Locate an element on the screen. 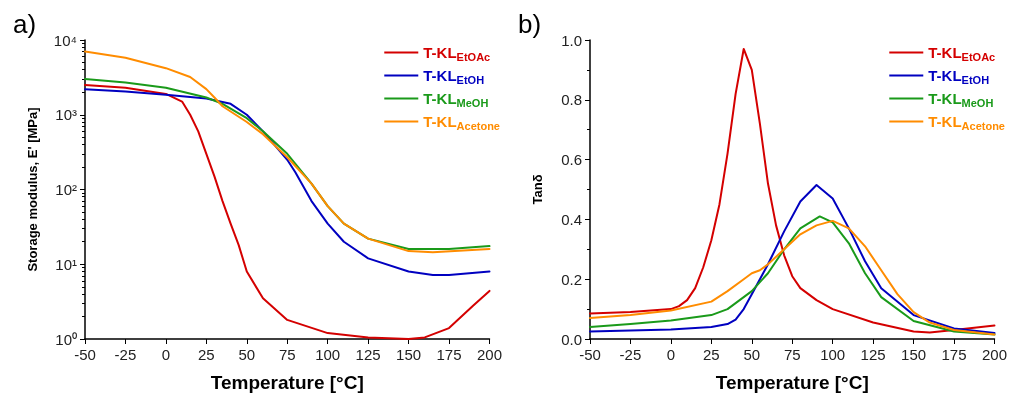 This screenshot has height=403, width=1011. y-tick-label: 0.2 is located at coordinates (571, 279).